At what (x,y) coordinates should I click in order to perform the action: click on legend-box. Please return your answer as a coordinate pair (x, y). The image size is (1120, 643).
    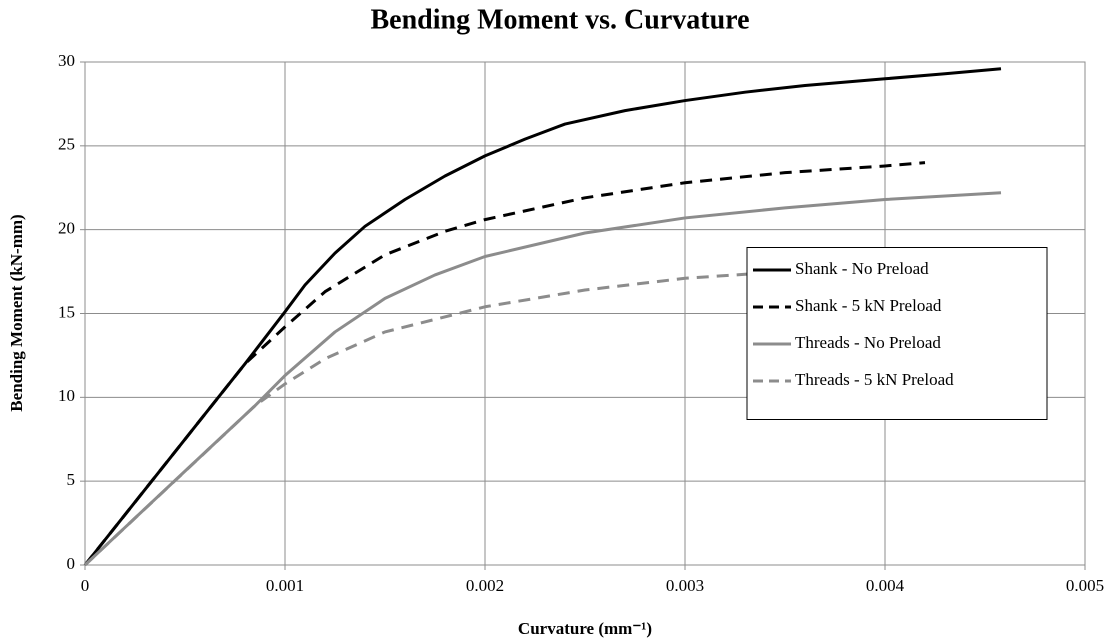
    Looking at the image, I should click on (897, 333).